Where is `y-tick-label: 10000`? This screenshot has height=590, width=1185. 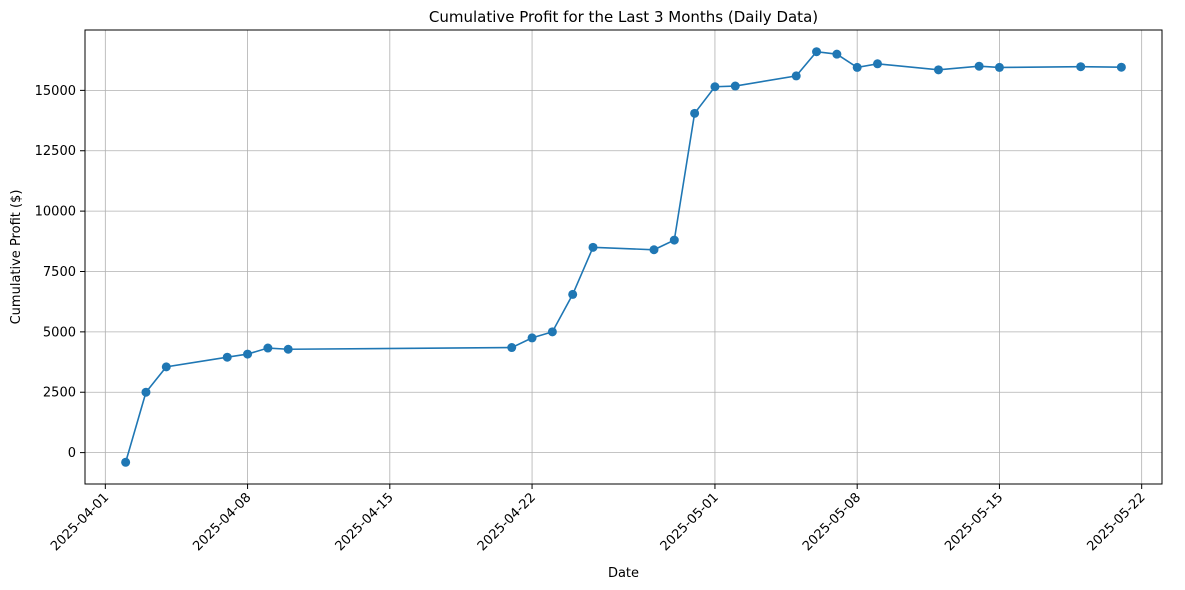
y-tick-label: 10000 is located at coordinates (55, 212).